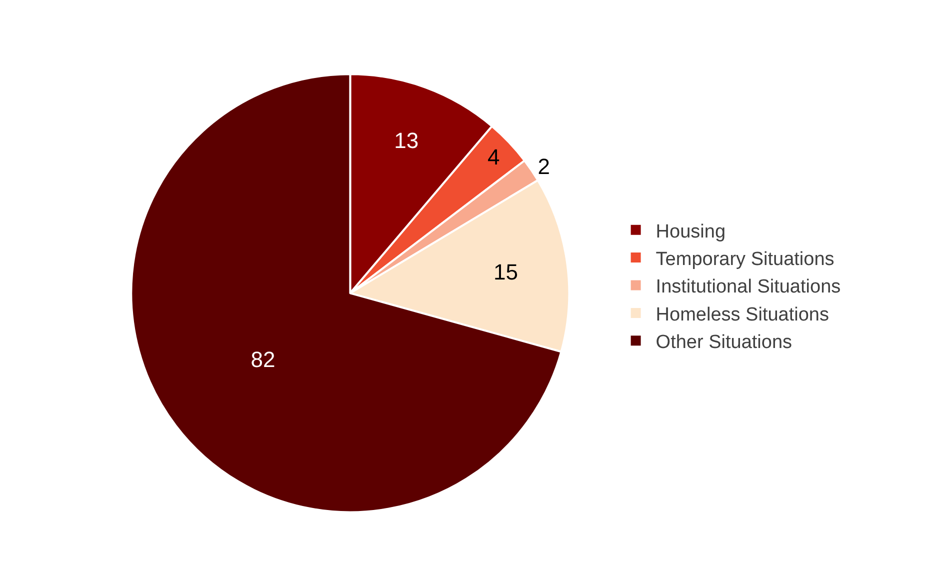 This screenshot has width=952, height=561. What do you see at coordinates (748, 287) in the screenshot?
I see `legend-label: Institutional Situations` at bounding box center [748, 287].